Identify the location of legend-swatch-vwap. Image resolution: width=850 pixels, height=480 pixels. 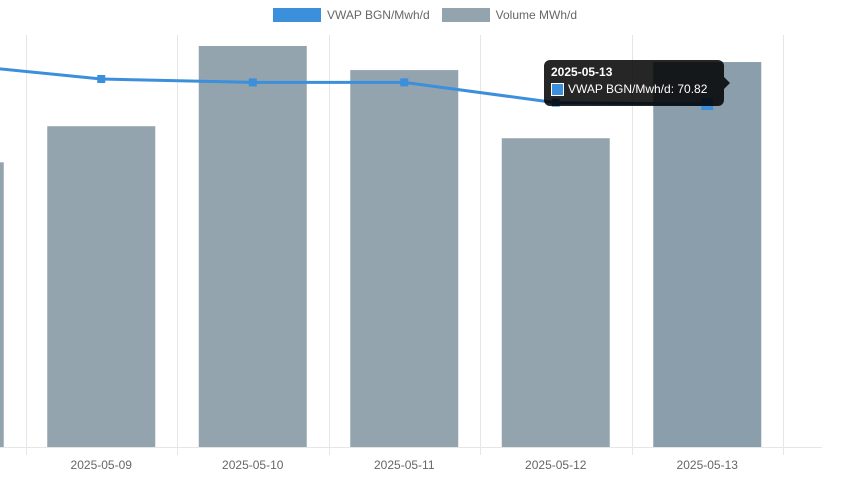
(296, 15).